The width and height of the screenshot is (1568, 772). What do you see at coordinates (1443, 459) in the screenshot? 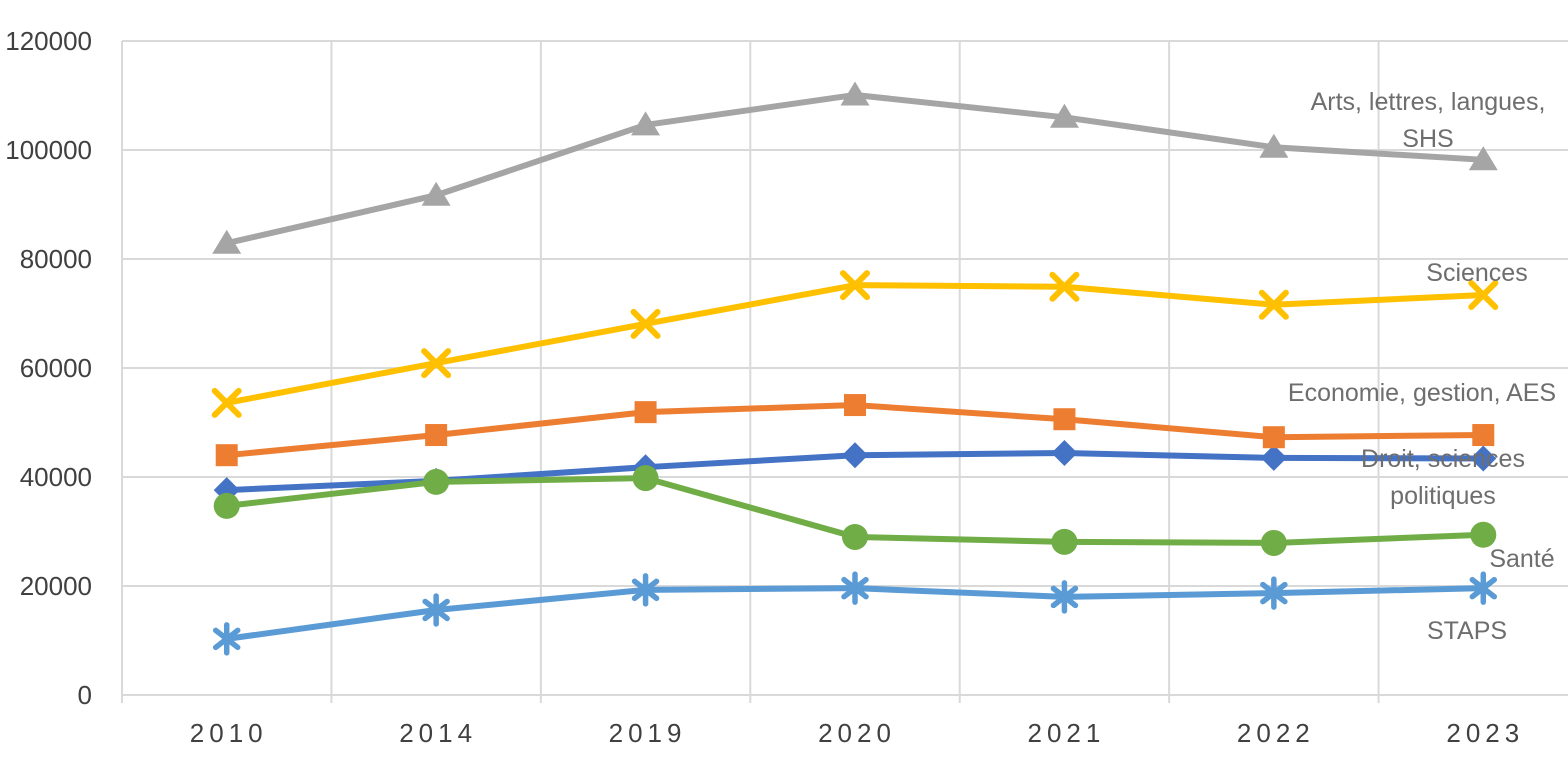
I see `series-label-Droit, sciences politiques: Droit, sciences` at bounding box center [1443, 459].